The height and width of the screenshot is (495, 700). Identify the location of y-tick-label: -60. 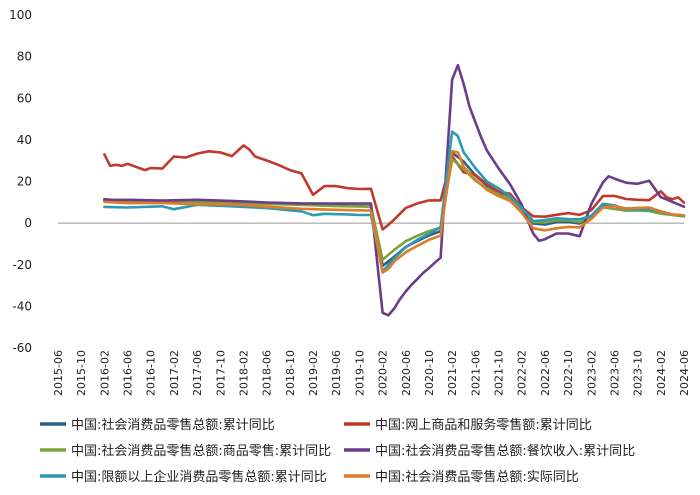
(22, 348).